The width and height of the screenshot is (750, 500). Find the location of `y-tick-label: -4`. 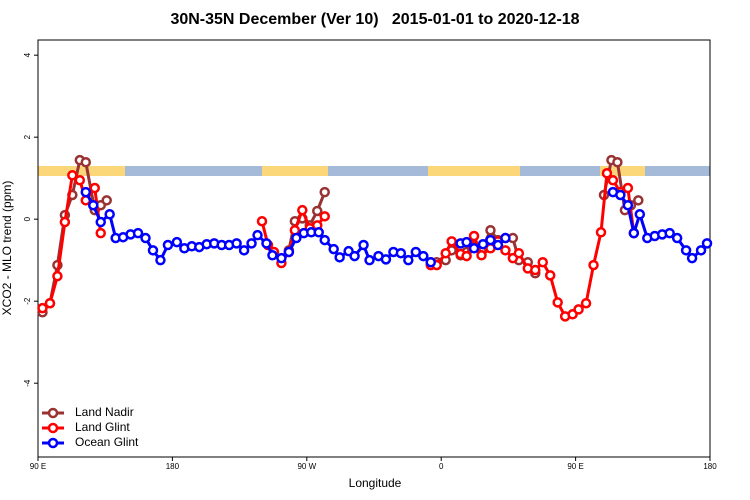

y-tick-label: -4 is located at coordinates (27, 383).